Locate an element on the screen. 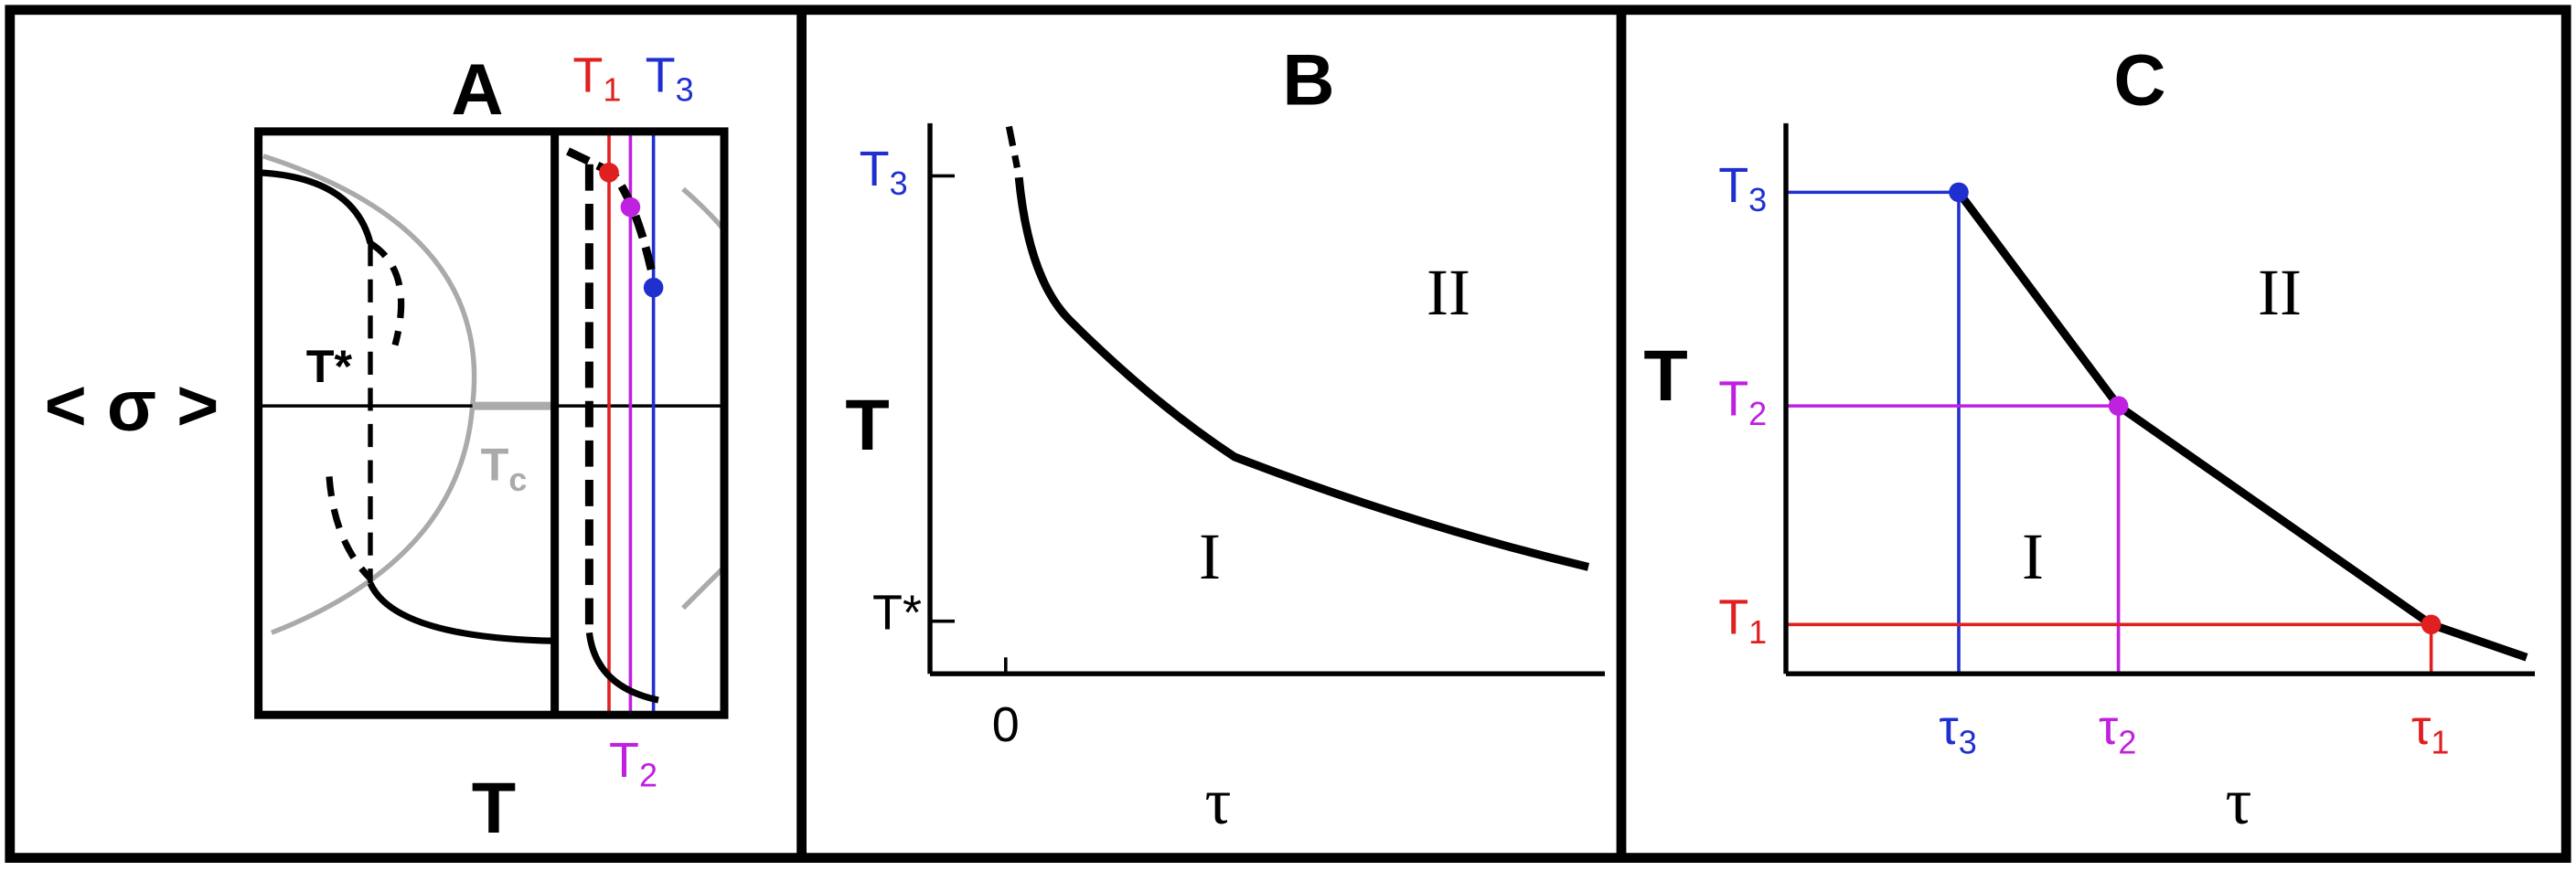 Image resolution: width=2576 pixels, height=871 pixels. tick-label: τ2 is located at coordinates (2117, 730).